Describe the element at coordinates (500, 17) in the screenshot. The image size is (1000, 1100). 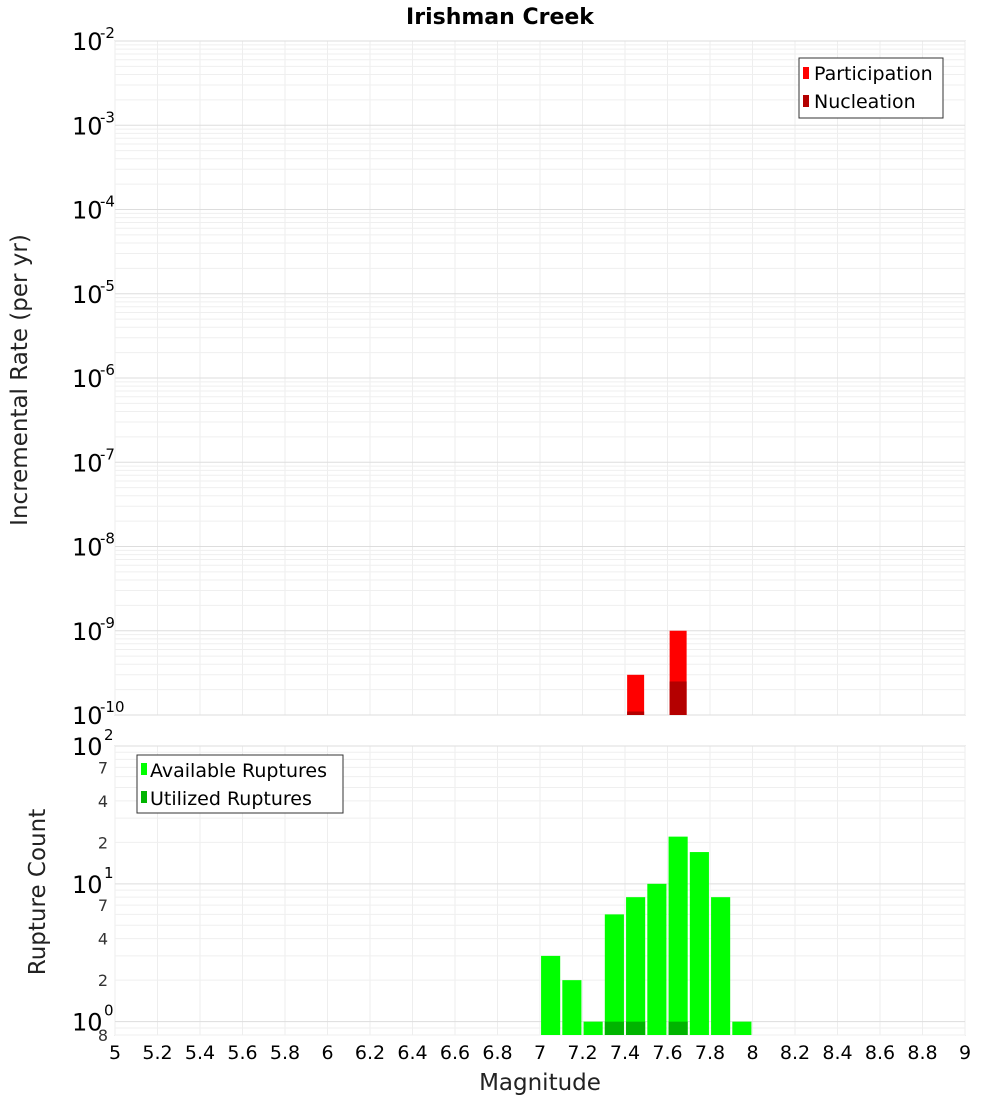
I see `chart-title: Irishman Creek` at that location.